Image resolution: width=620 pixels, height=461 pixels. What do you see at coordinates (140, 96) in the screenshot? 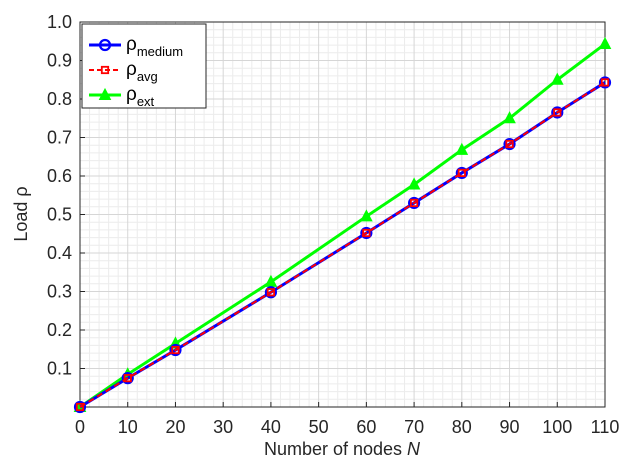
I see `legend-label: ρext` at bounding box center [140, 96].